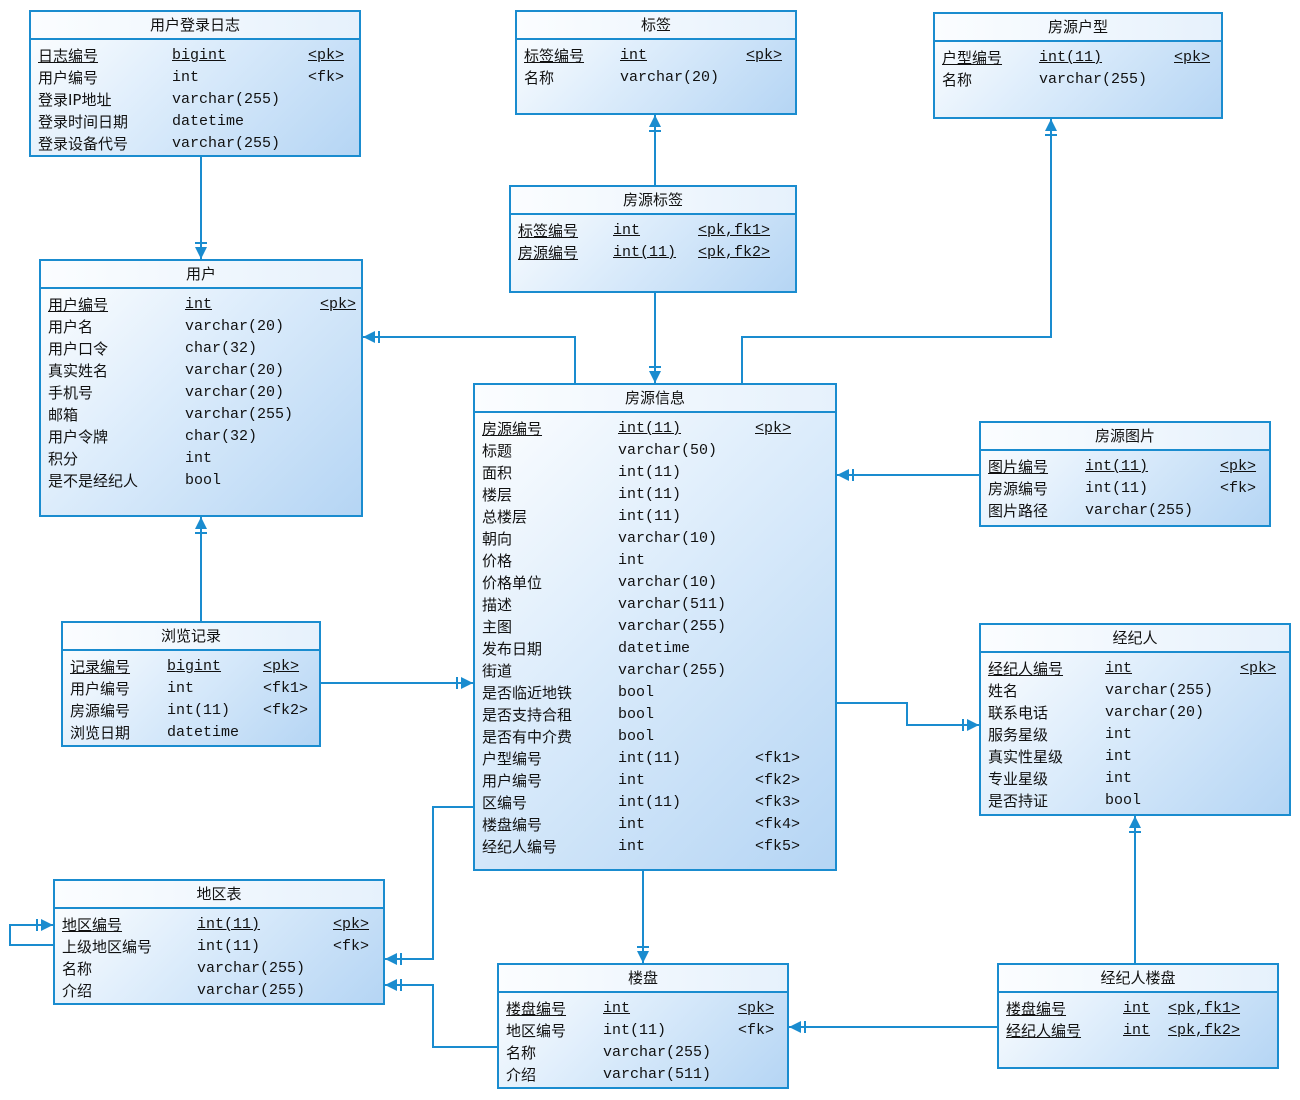 This screenshot has height=1100, width=1300. What do you see at coordinates (655, 759) in the screenshot?
I see `column-row: 户型编号 int(11) <fk1>` at bounding box center [655, 759].